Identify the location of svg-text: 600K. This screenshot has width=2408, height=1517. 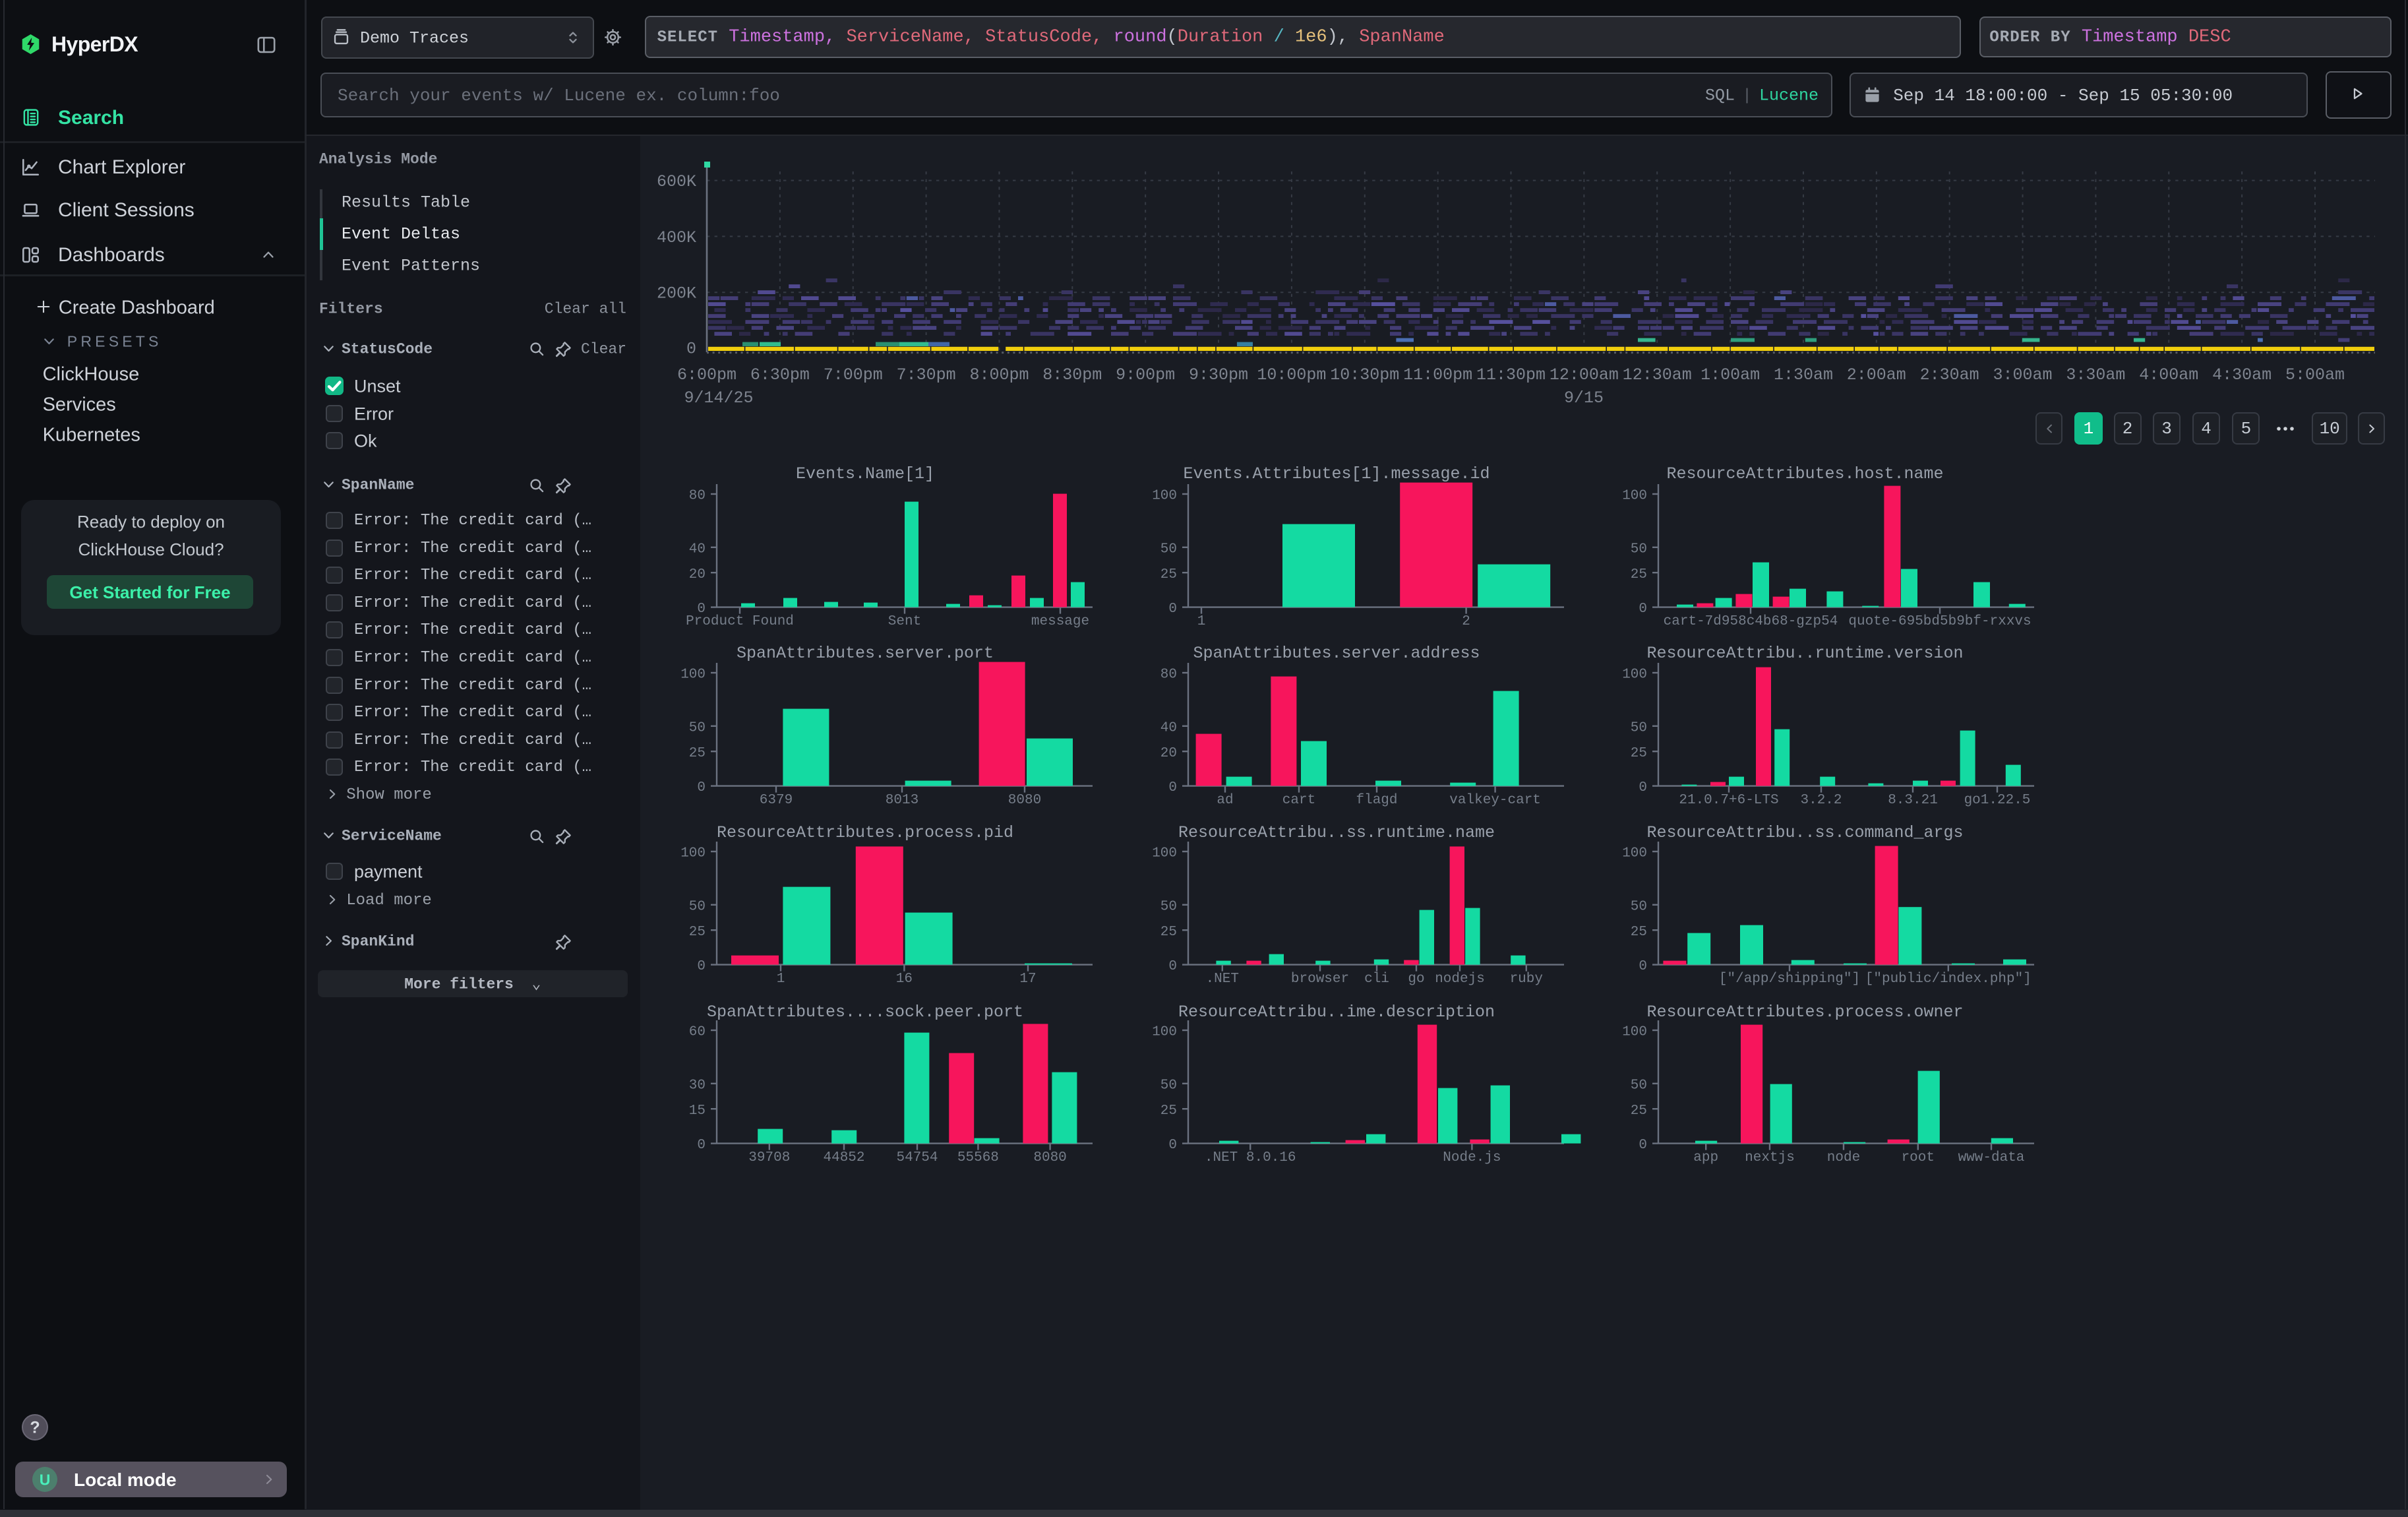
(677, 181).